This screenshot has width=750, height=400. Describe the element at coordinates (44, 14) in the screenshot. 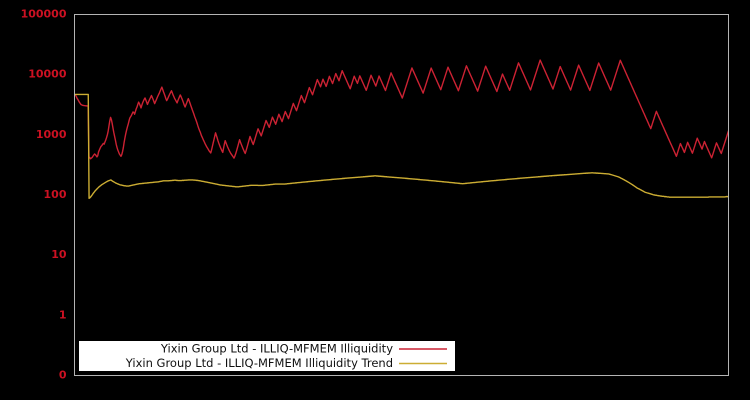

I see `y-axis-tick-label: 100000` at that location.